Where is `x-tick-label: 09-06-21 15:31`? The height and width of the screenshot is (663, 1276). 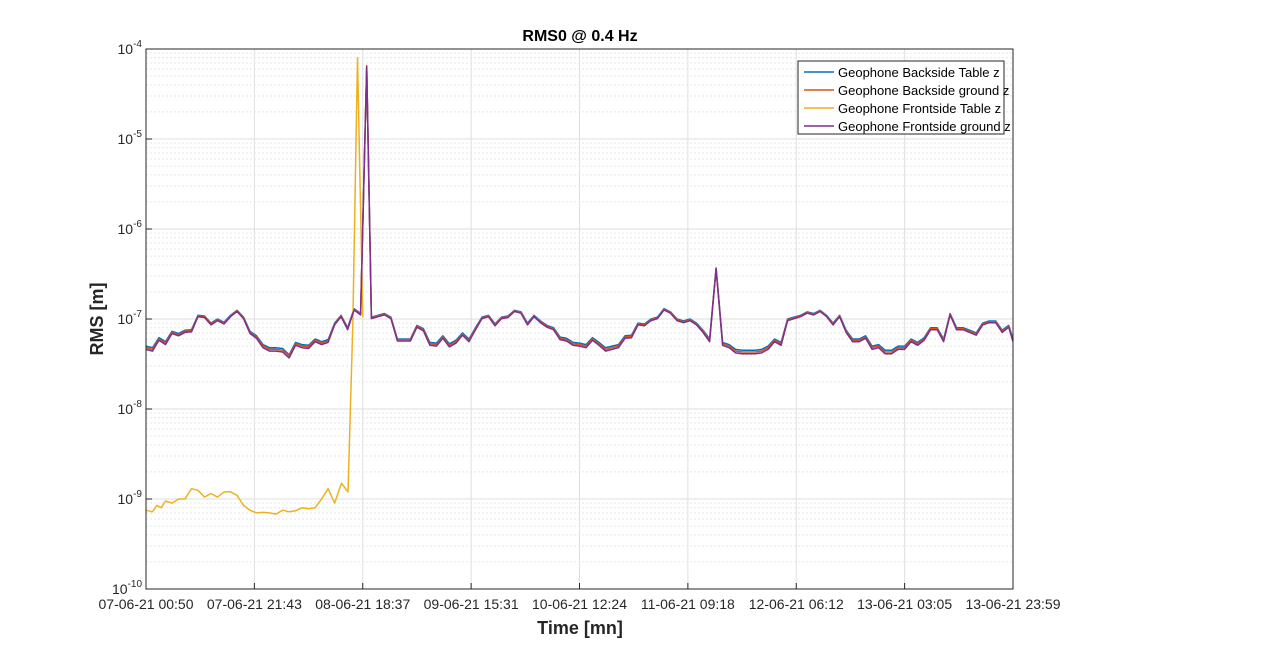 x-tick-label: 09-06-21 15:31 is located at coordinates (471, 604).